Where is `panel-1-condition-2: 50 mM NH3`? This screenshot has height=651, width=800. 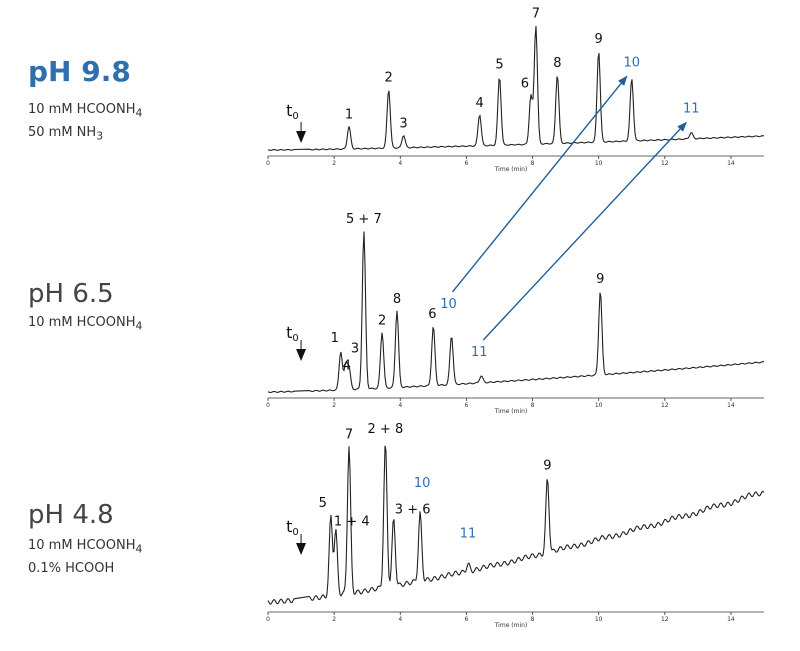
panel-1-condition-2: 50 mM NH3 is located at coordinates (66, 133).